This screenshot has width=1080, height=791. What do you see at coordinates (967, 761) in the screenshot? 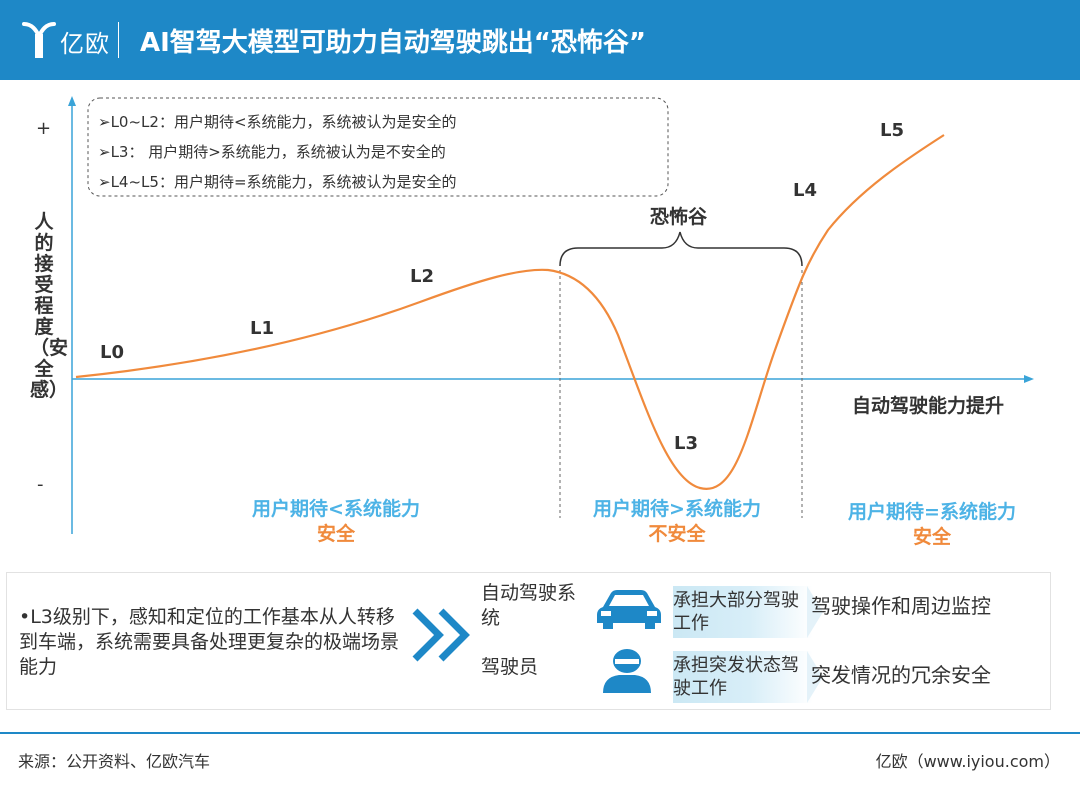
I see `site-credit: 亿欧（www.iyiou.com）` at bounding box center [967, 761].